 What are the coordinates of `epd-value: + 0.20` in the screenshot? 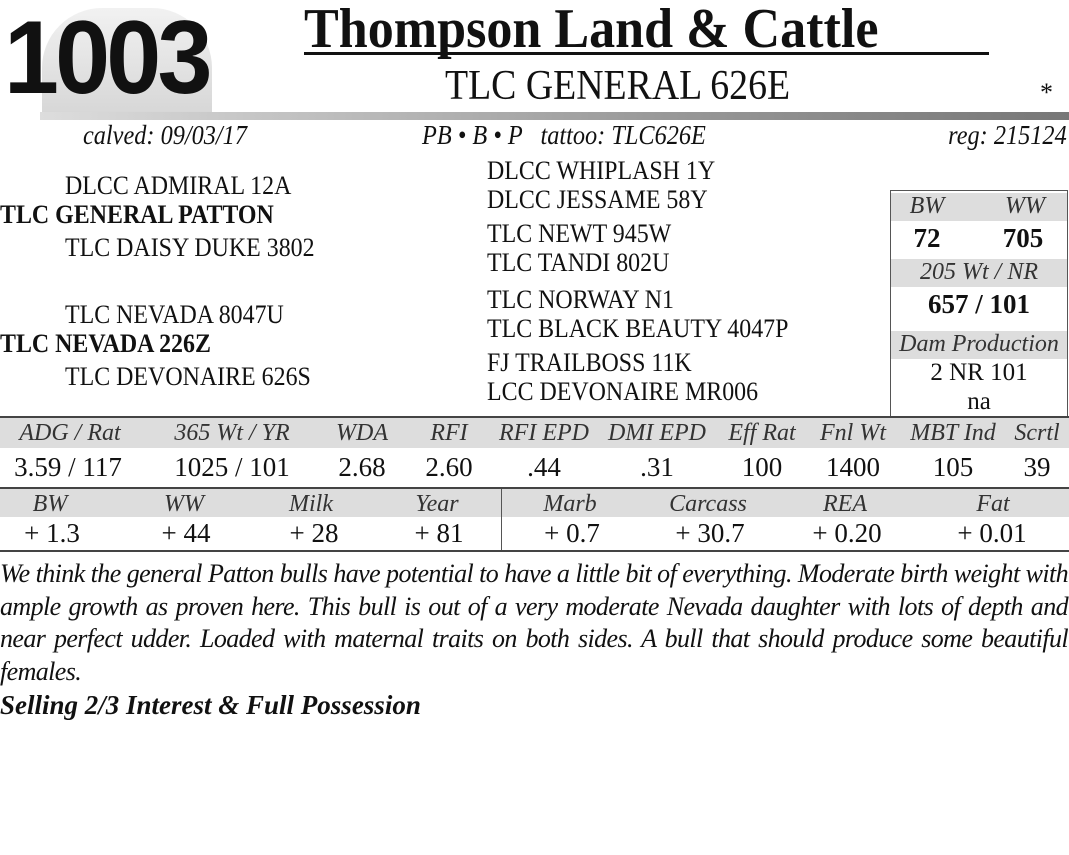 It's located at (847, 533).